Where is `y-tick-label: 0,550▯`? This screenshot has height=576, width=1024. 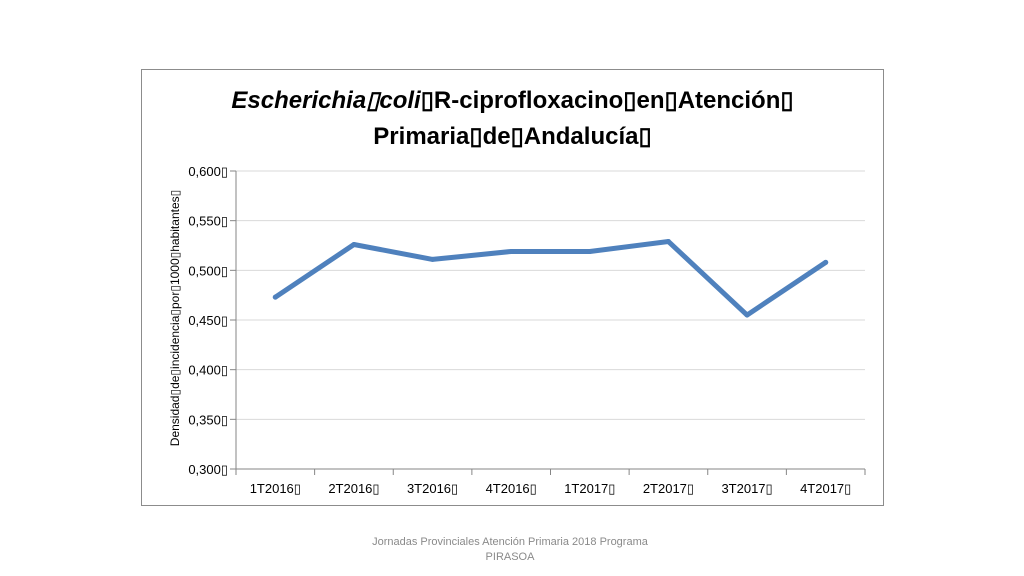
y-tick-label: 0,550▯ is located at coordinates (208, 221).